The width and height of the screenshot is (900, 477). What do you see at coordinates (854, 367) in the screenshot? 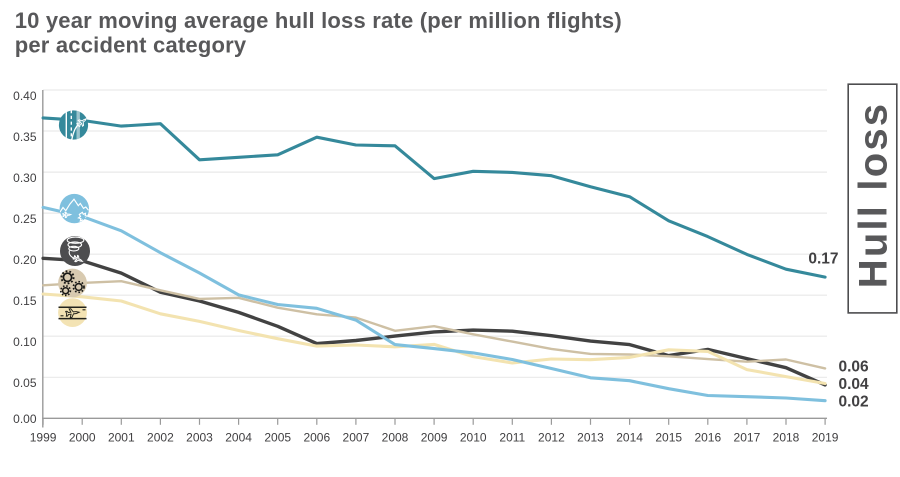
I see `svg-text: 0.06` at bounding box center [854, 367].